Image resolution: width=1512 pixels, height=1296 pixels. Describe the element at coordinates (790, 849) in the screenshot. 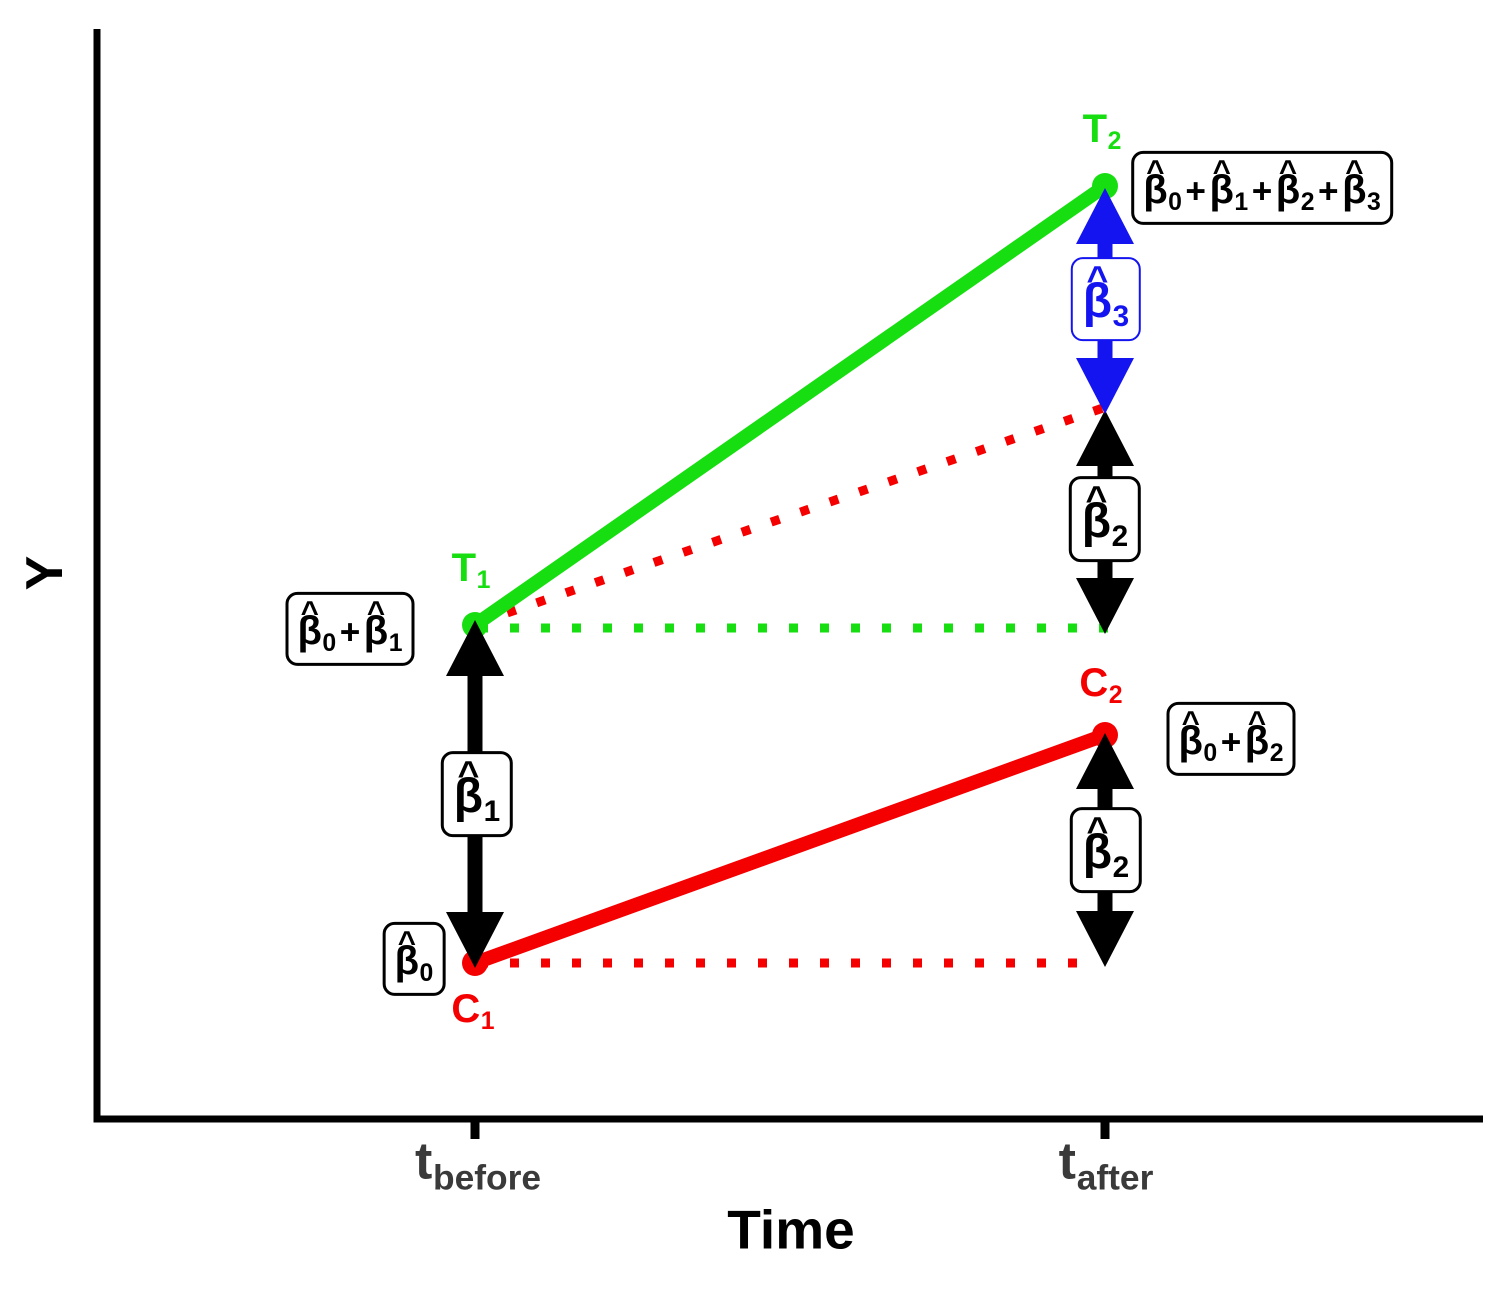

I see `control-line` at that location.